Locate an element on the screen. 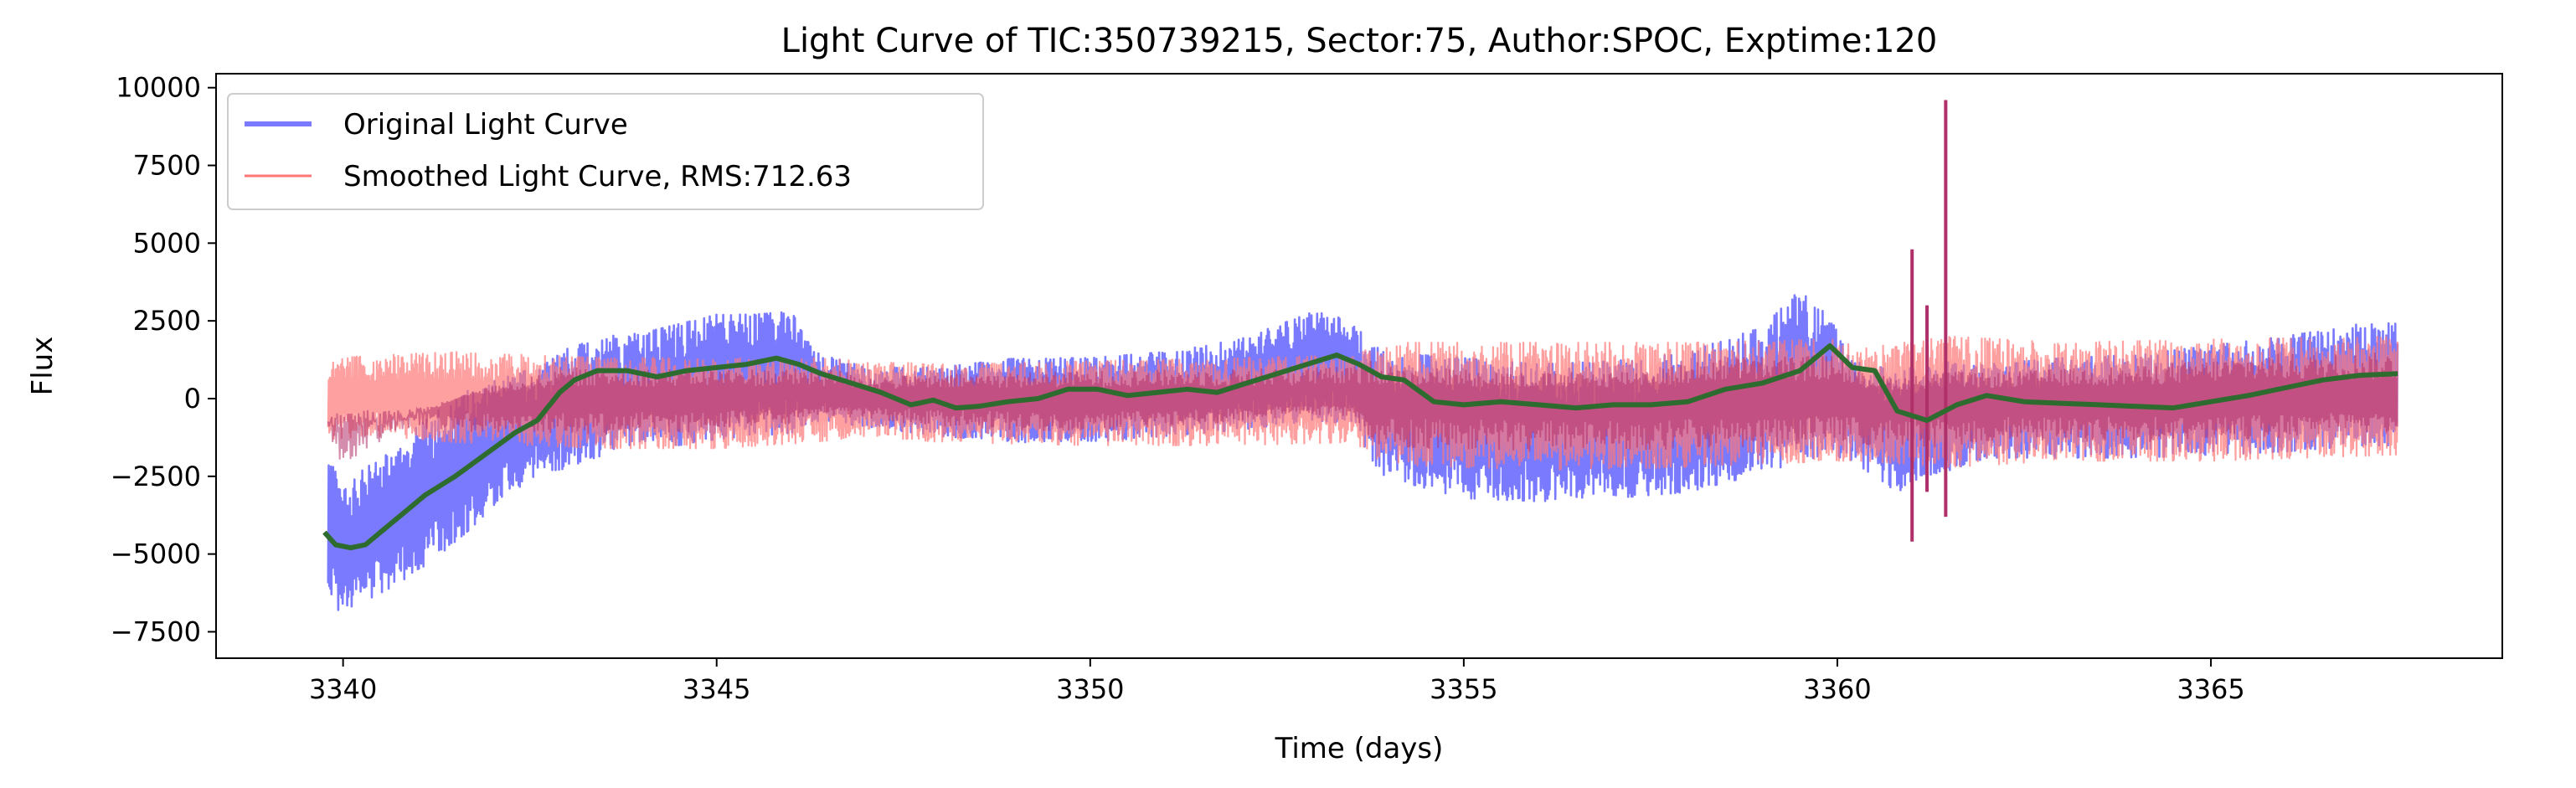 This screenshot has width=2576, height=788. x-tick-label: 3340 is located at coordinates (343, 689).